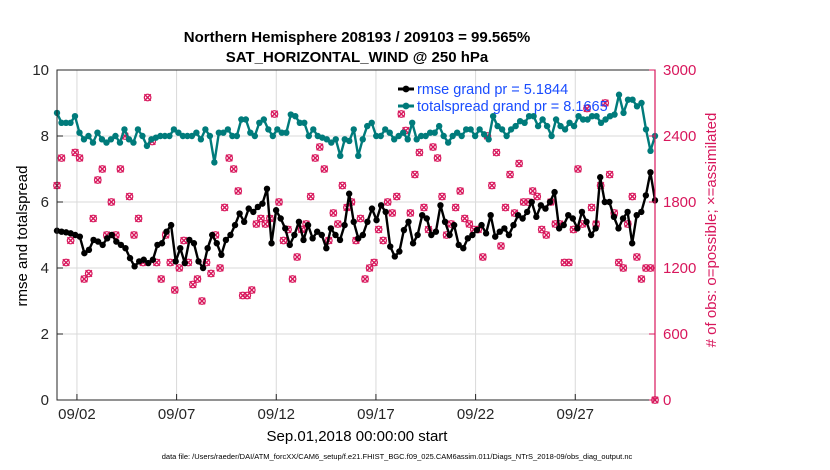 The image size is (830, 470). Describe the element at coordinates (492, 90) in the screenshot. I see `legend-rmse-label: rmse grand pr = 5.1844` at that location.